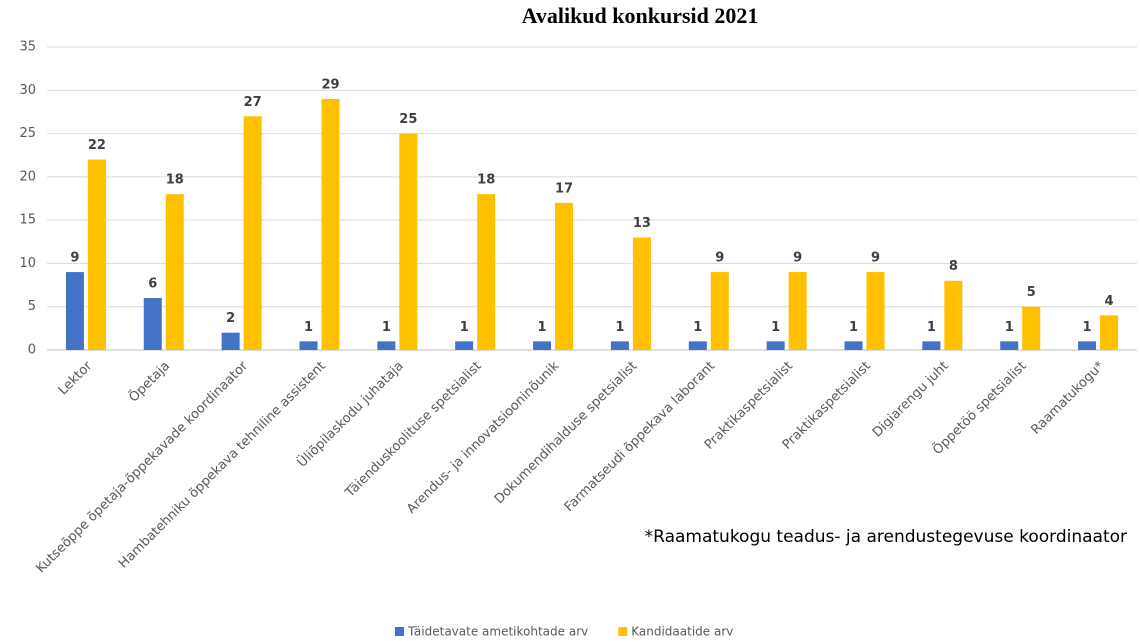 The image size is (1140, 643). I want to click on y-tick-label: 35, so click(27, 47).